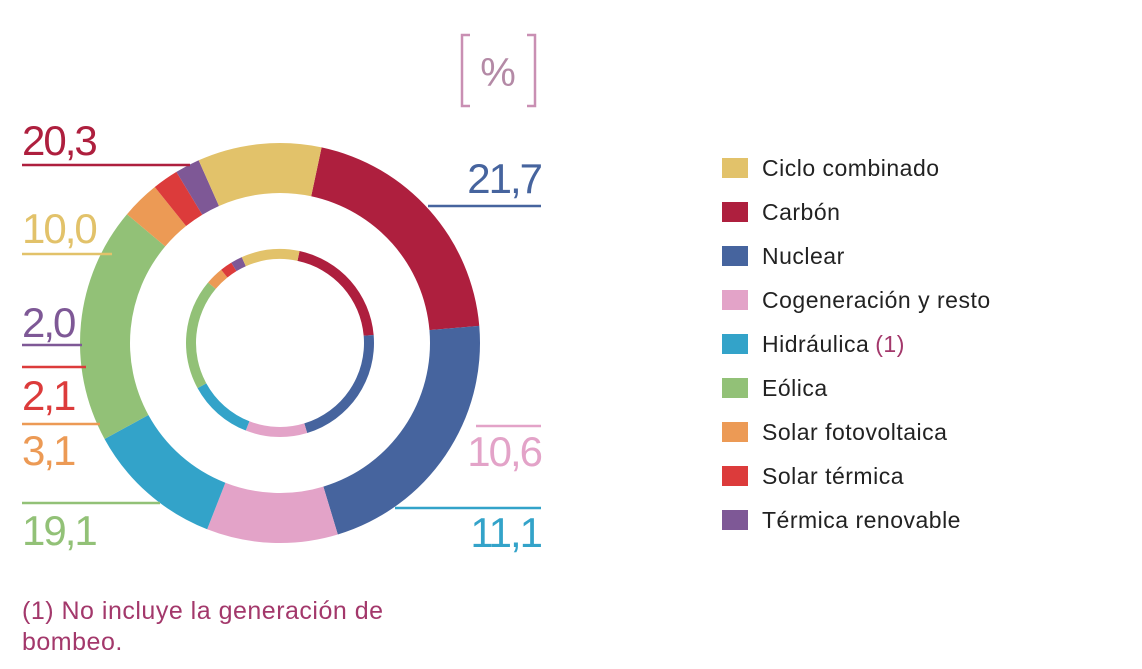 This screenshot has width=1142, height=669. I want to click on legend-label: Solar térmica, so click(833, 475).